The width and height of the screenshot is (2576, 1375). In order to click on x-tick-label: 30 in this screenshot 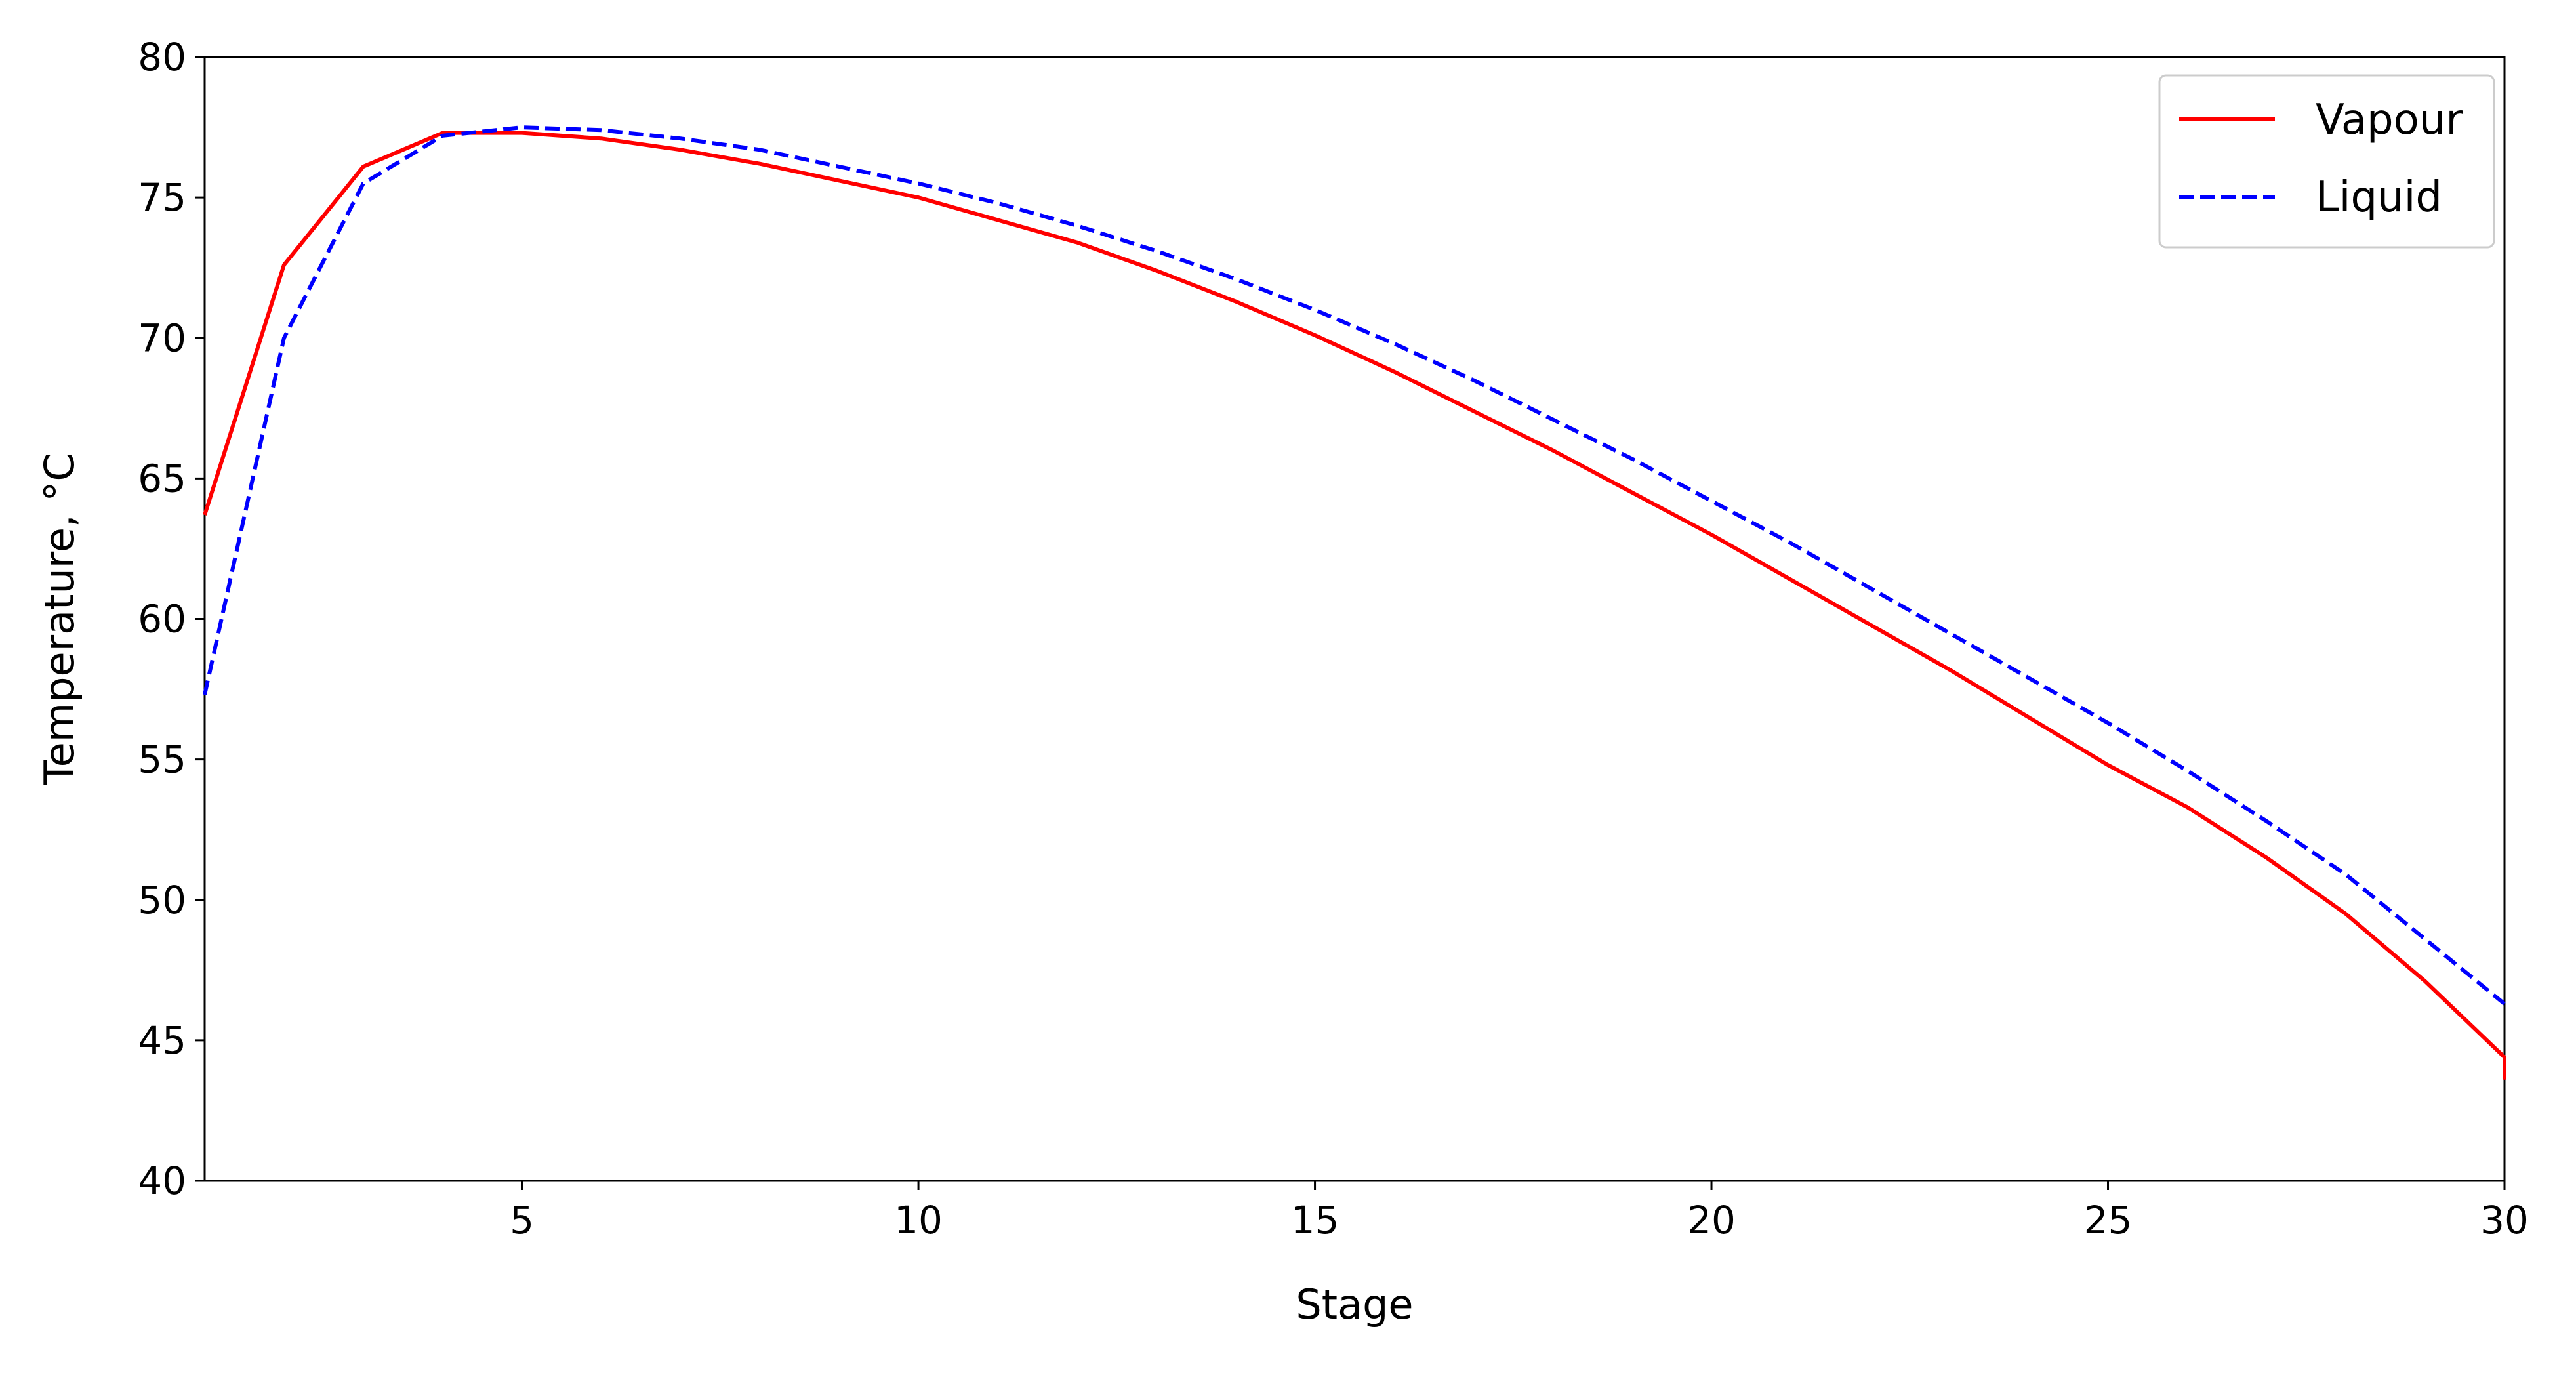, I will do `click(2504, 1220)`.